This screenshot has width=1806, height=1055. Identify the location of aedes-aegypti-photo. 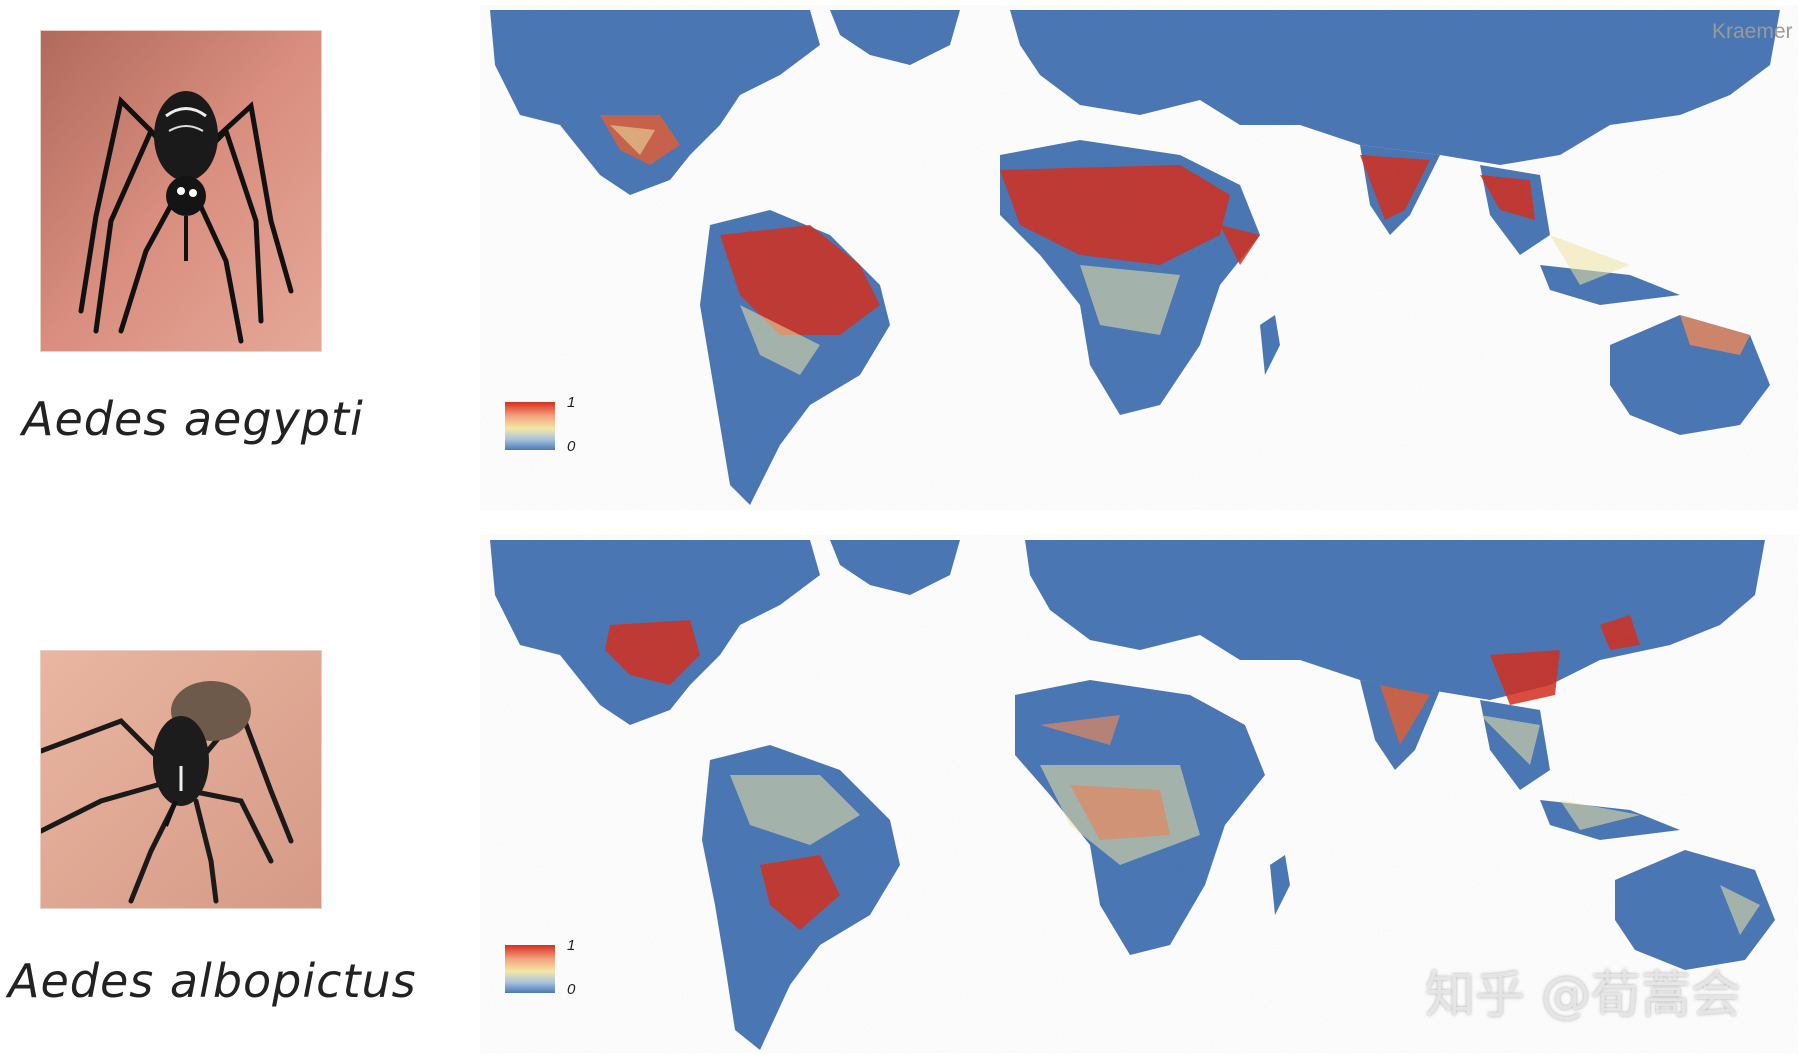
(181, 191).